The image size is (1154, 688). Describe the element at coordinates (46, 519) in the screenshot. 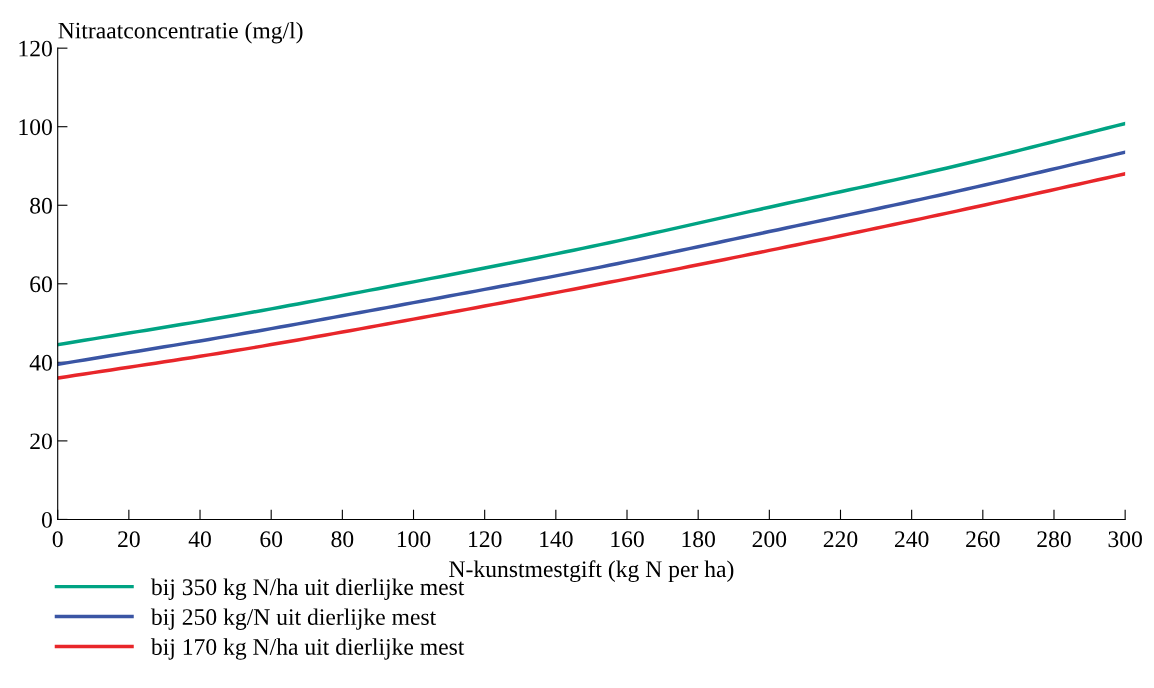

I see `y-tick-label: 0` at that location.